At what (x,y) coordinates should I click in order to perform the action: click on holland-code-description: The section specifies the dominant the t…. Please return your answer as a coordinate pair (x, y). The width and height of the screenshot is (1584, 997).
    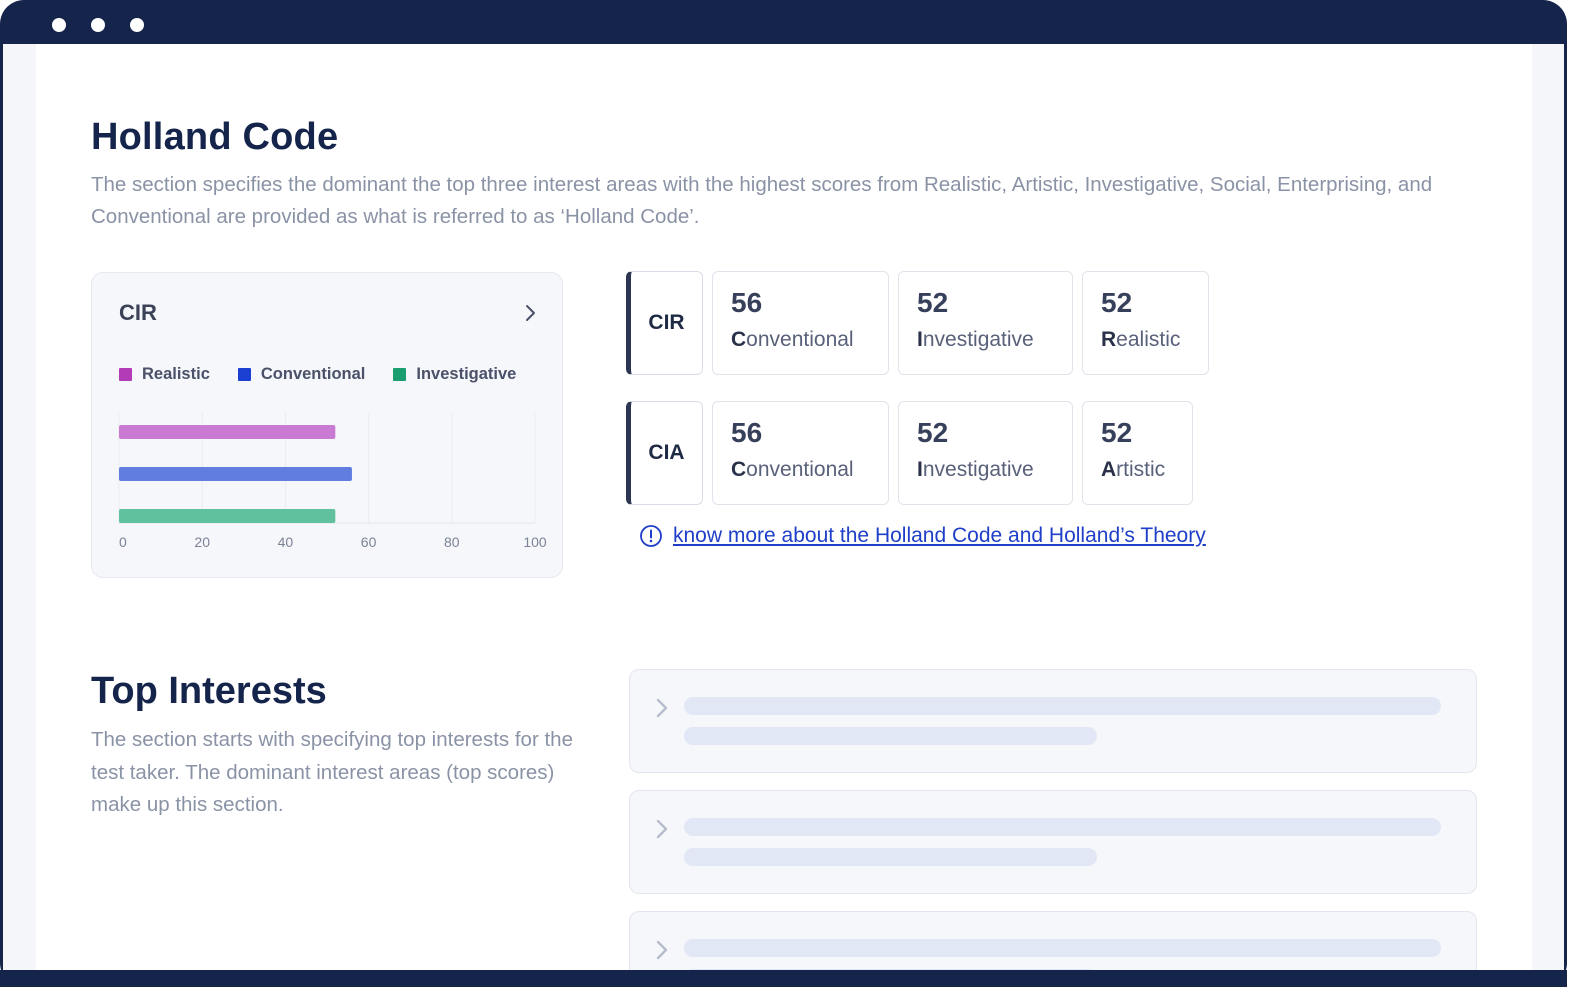
    Looking at the image, I should click on (762, 200).